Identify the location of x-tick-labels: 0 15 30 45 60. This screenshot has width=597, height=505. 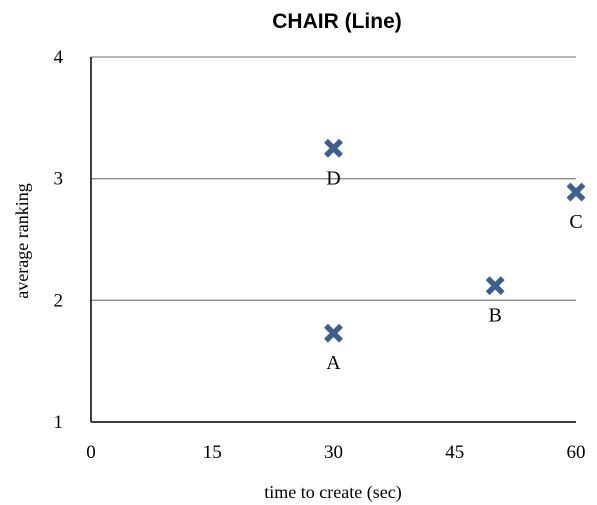
(335, 452).